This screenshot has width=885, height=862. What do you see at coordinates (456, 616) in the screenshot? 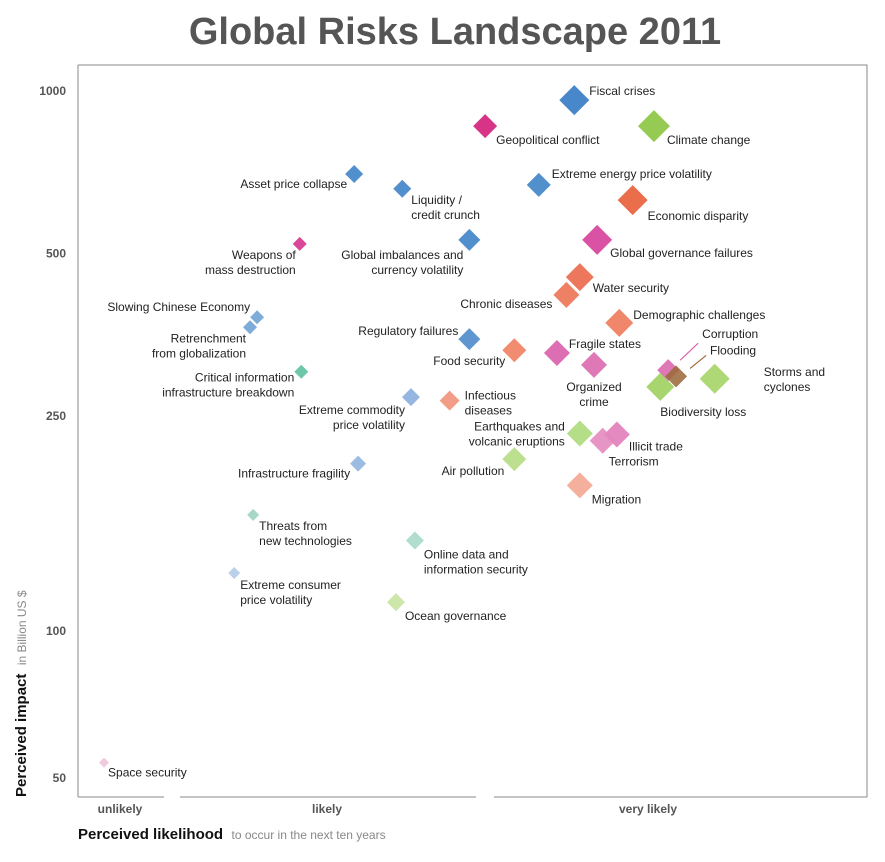
I see `risk-label: Ocean governance` at bounding box center [456, 616].